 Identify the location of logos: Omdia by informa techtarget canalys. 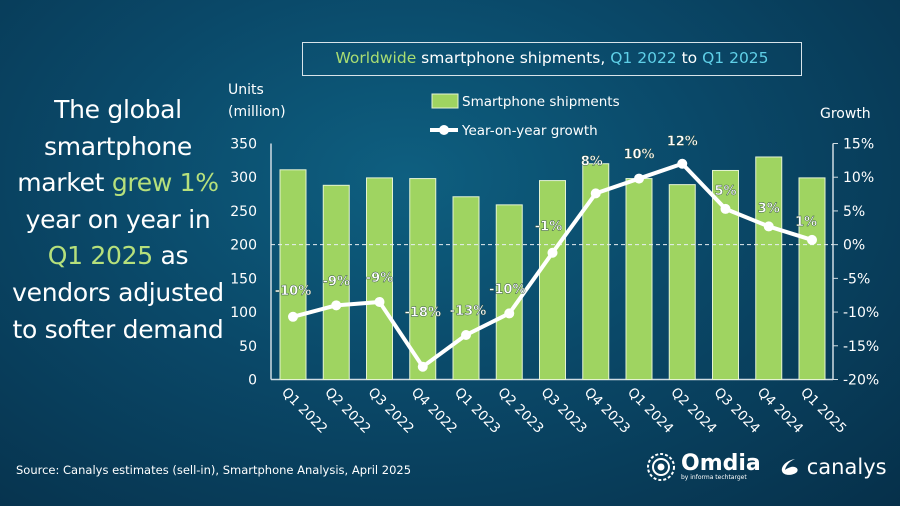
(766, 467).